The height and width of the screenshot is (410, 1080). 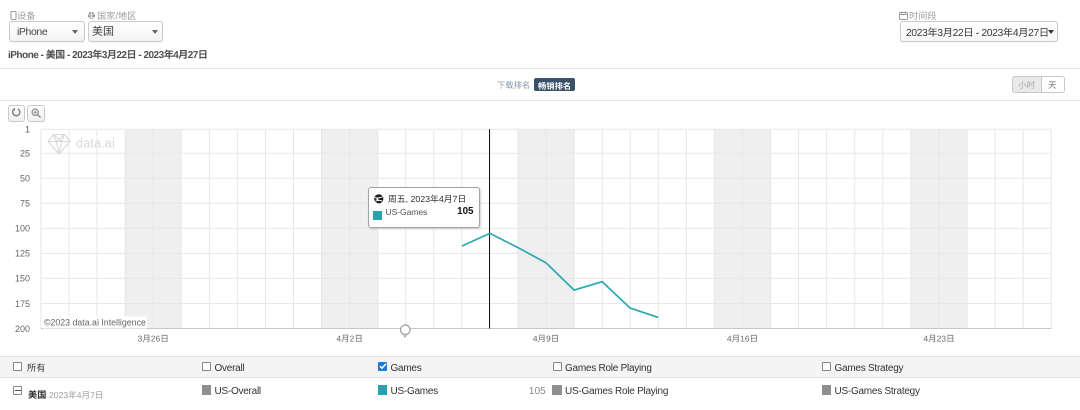 What do you see at coordinates (22, 229) in the screenshot?
I see `svg-text: 100` at bounding box center [22, 229].